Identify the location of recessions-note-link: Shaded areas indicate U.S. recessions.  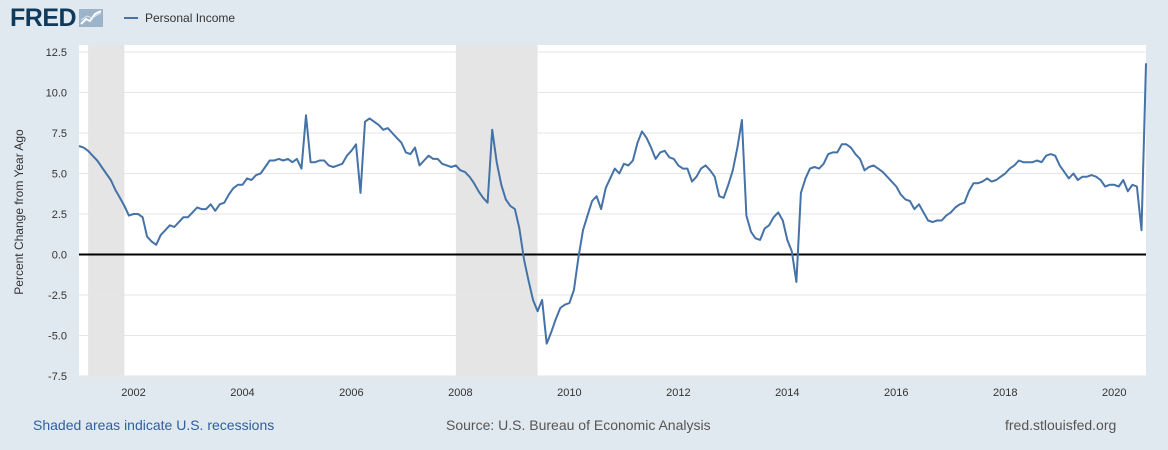
(154, 425).